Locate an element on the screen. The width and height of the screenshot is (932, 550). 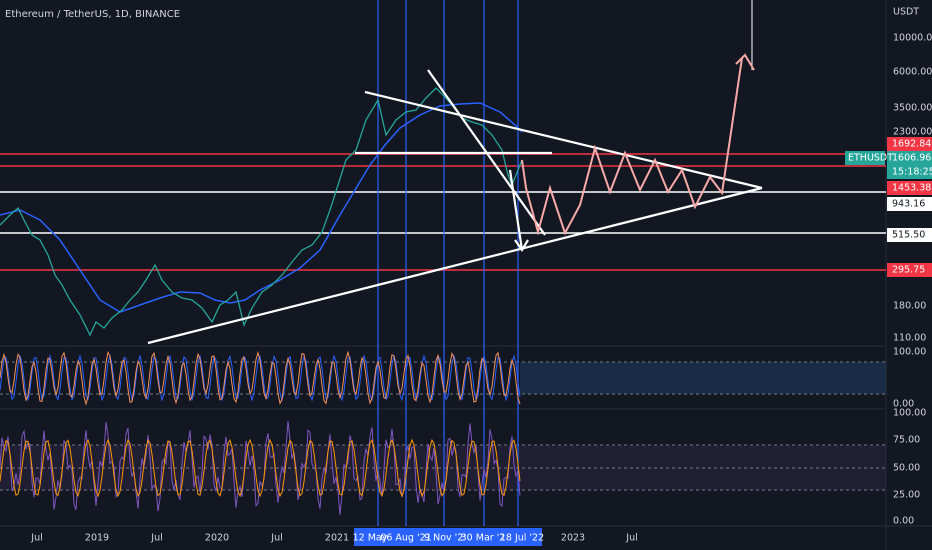
trend-line is located at coordinates (563, 140).